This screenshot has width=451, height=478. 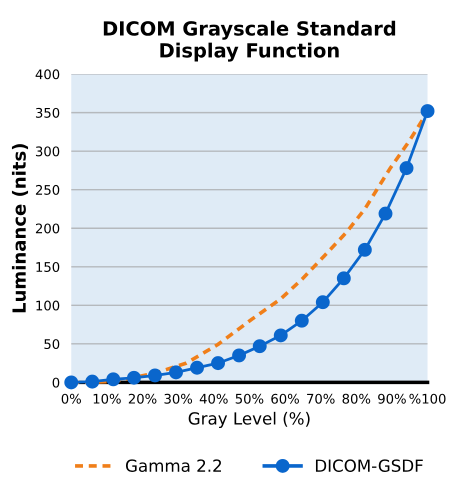 I want to click on y-tick-label: 200, so click(x=48, y=228).